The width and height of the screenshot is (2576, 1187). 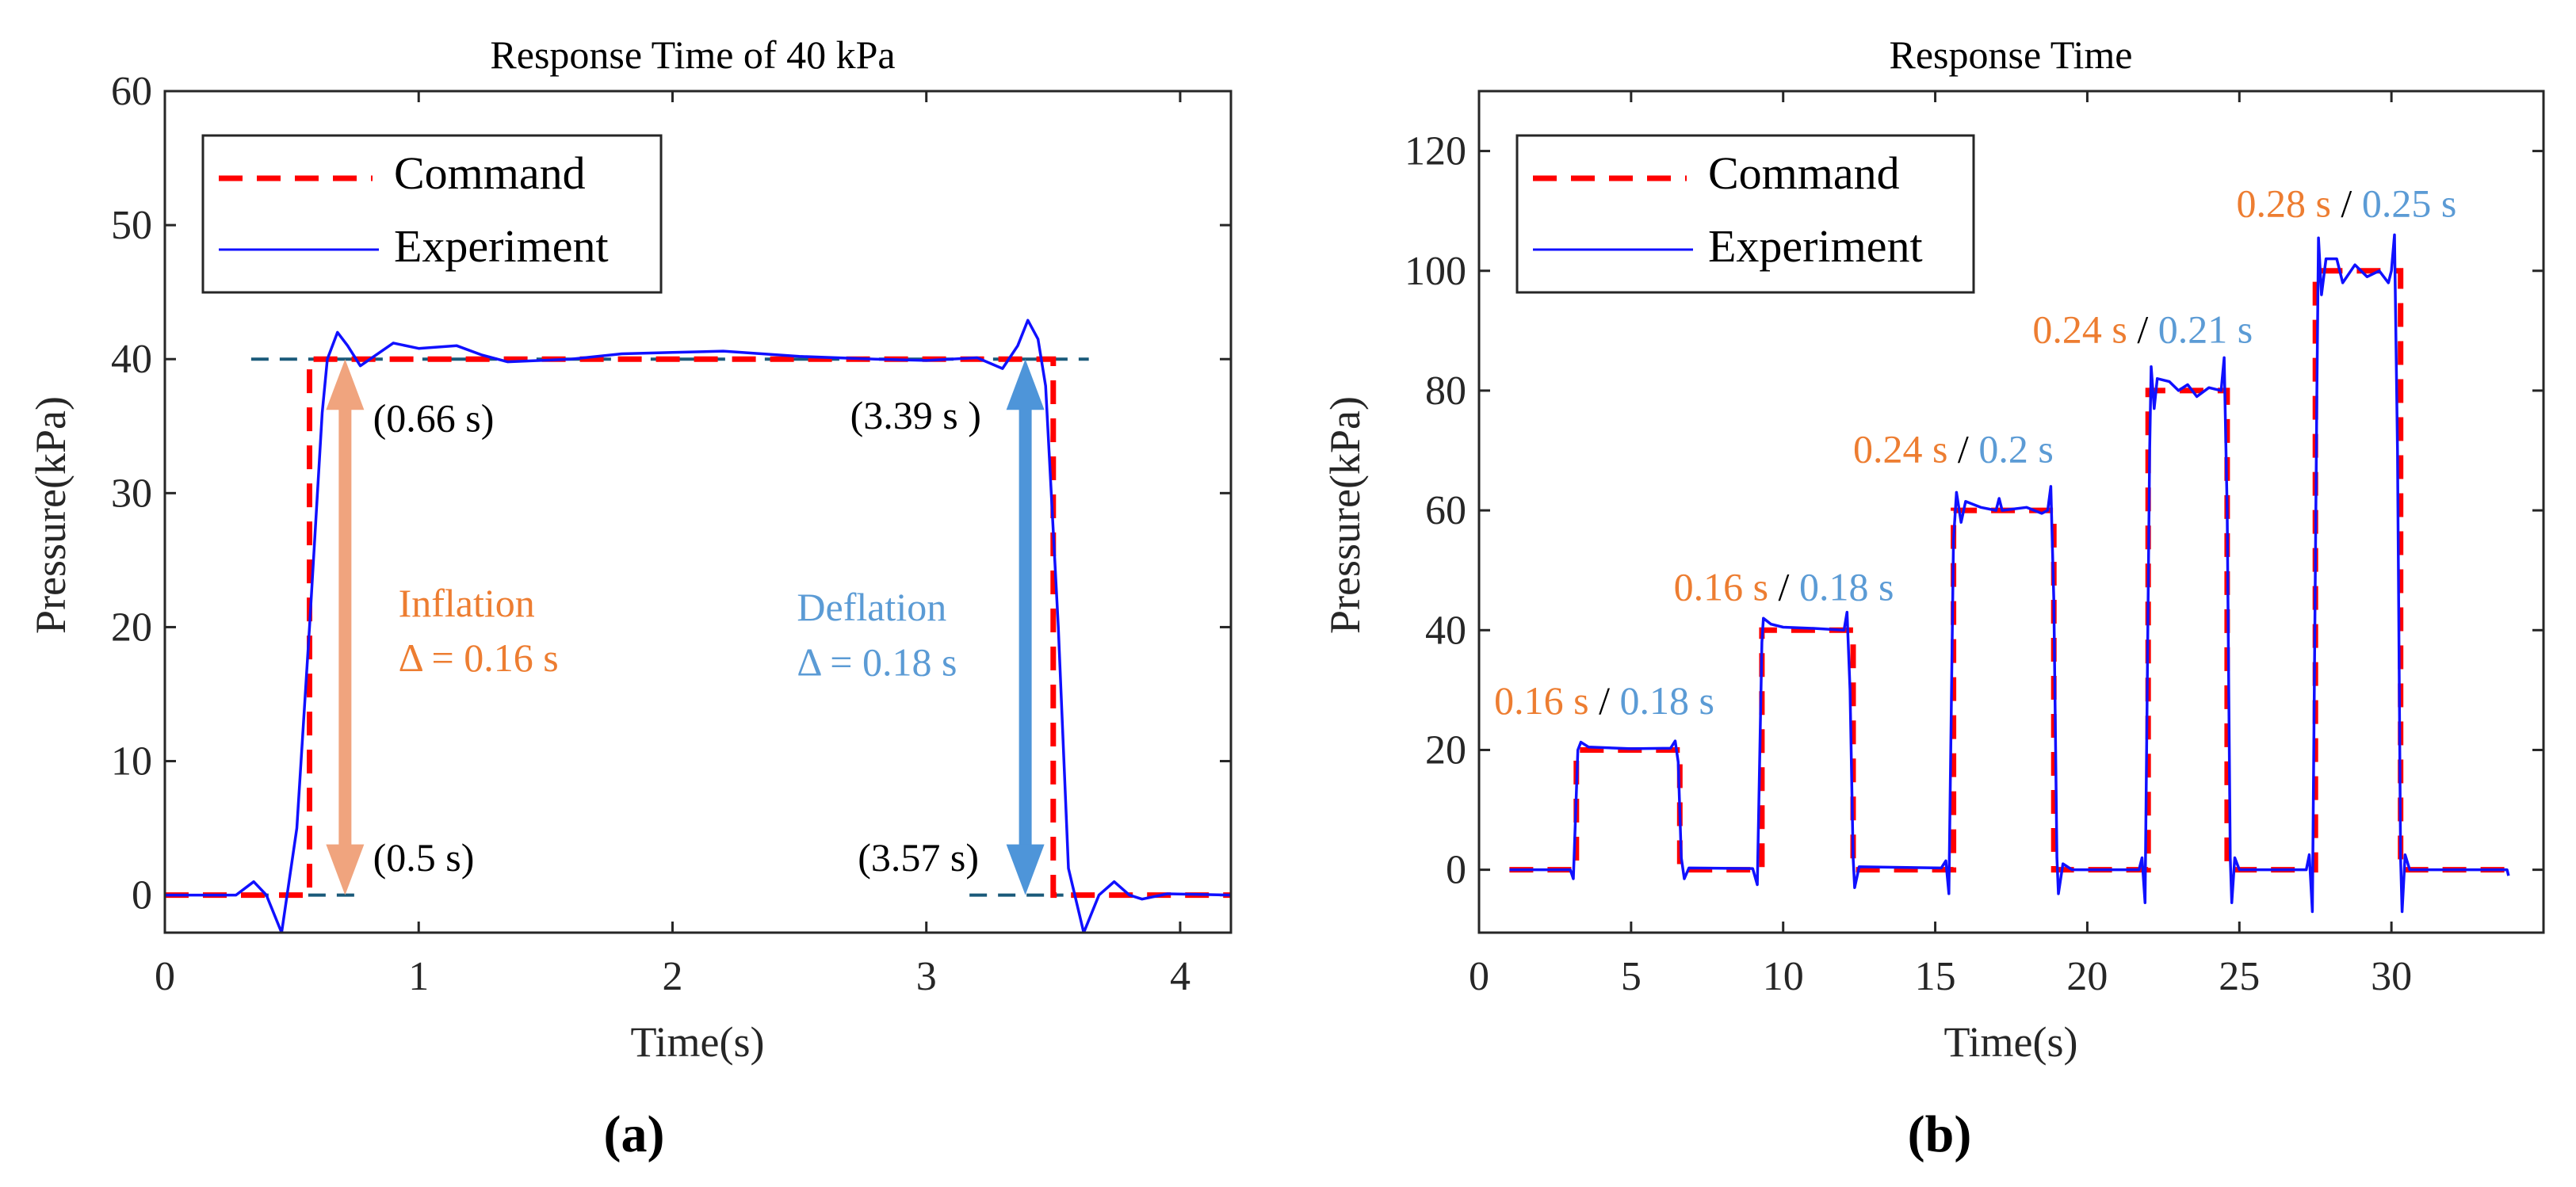 I want to click on step-response-label: 0.24 s / 0.21 s, so click(x=2142, y=329).